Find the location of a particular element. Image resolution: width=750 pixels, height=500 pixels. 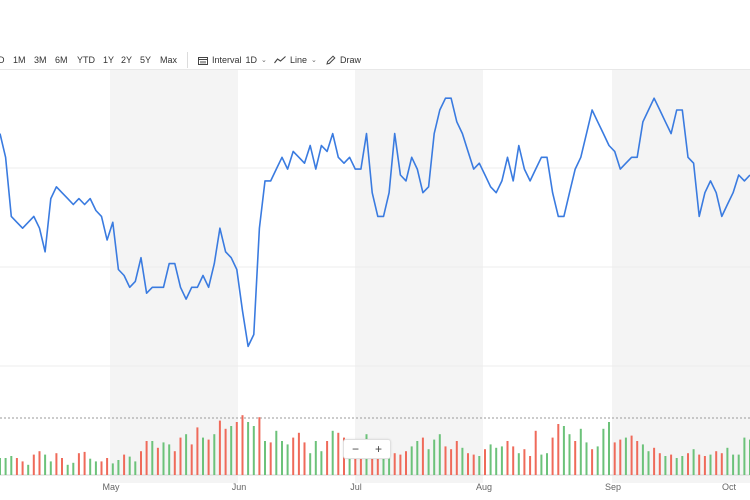

range-max-button: Max is located at coordinates (169, 60).